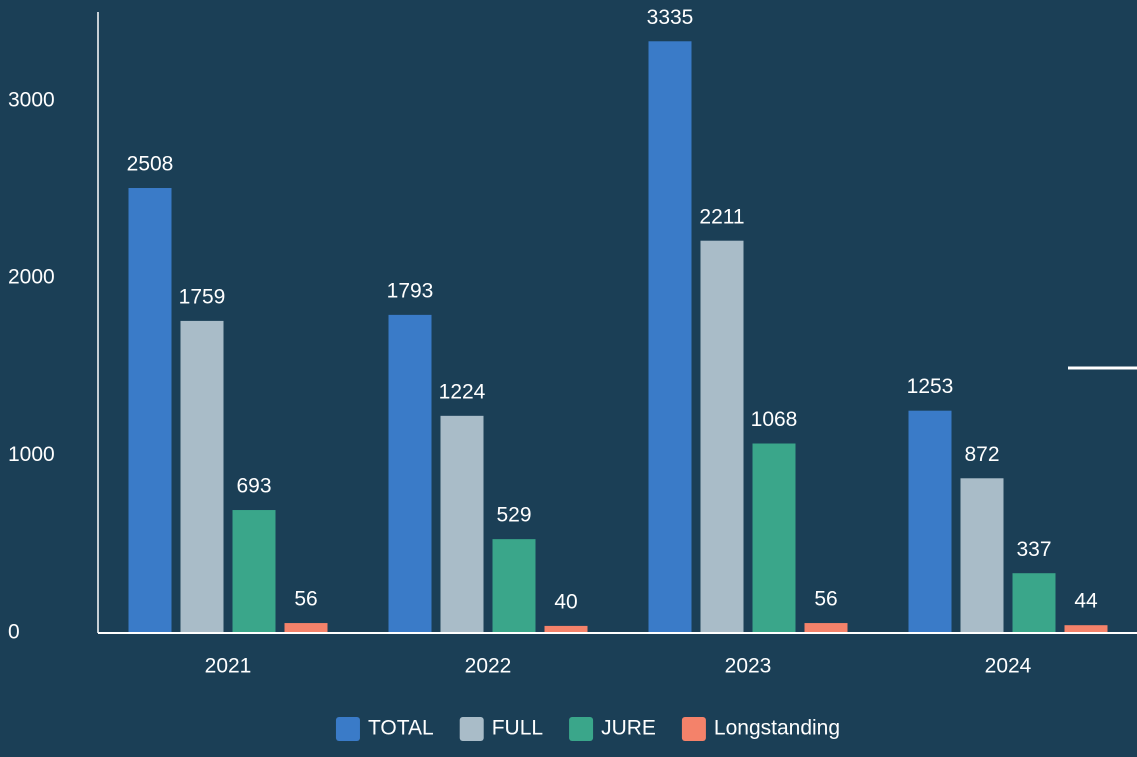  I want to click on data-label: 337, so click(1033, 549).